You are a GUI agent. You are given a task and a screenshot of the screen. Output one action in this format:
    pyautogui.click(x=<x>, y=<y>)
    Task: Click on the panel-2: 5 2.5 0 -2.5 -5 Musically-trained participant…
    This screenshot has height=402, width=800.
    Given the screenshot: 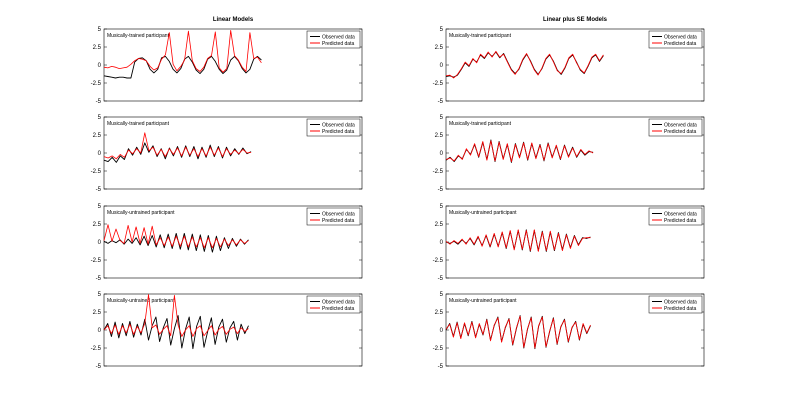 What is the action you would take?
    pyautogui.click(x=227, y=154)
    